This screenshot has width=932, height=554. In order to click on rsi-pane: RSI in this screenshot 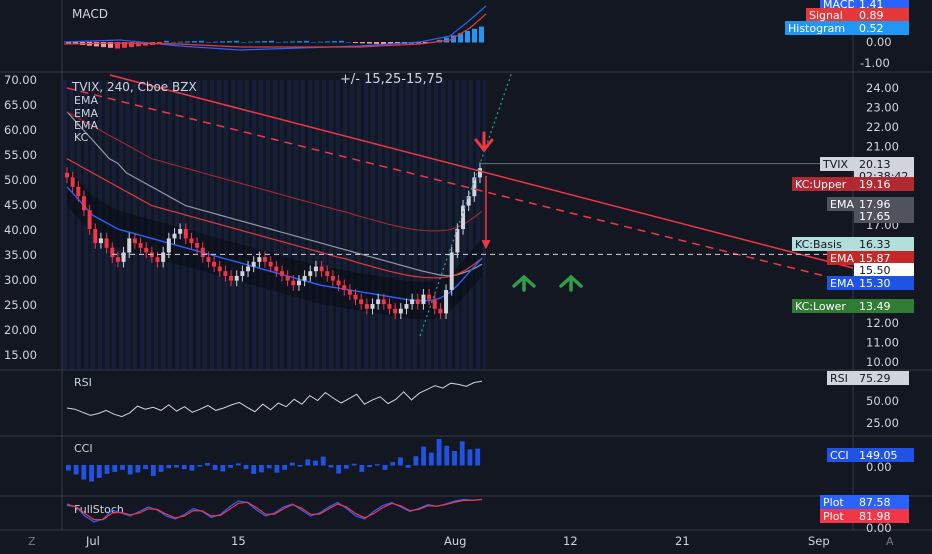, I will do `click(274, 397)`.